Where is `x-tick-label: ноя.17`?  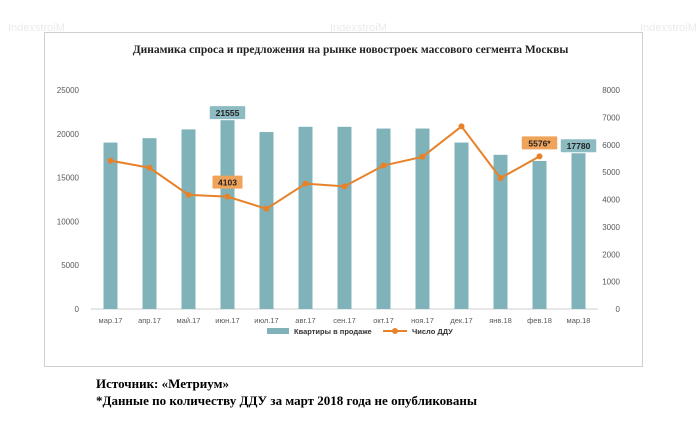 x-tick-label: ноя.17 is located at coordinates (422, 320).